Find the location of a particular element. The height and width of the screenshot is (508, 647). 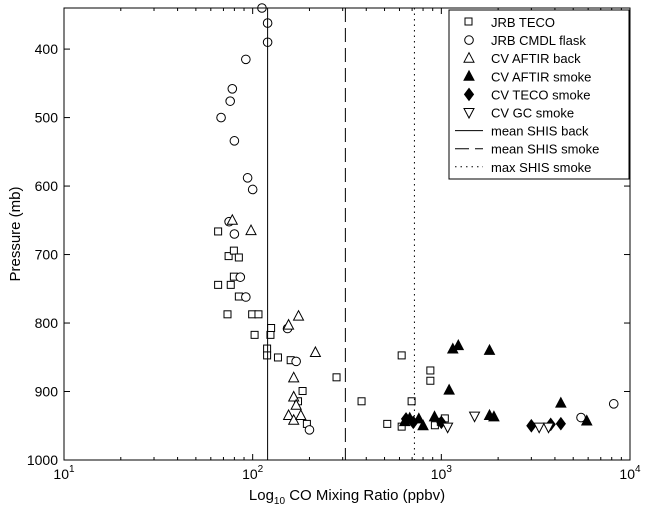

legend-label: CV AFTIR back is located at coordinates (536, 58).